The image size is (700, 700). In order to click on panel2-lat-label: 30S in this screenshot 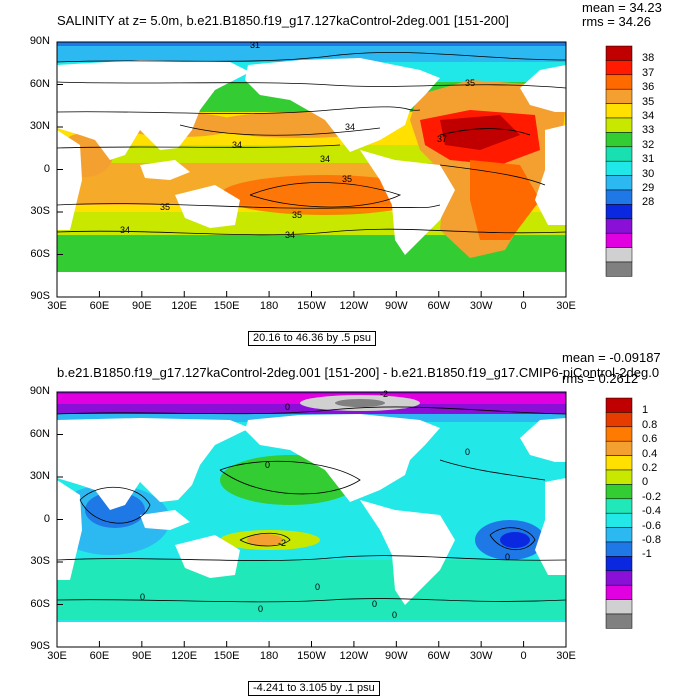, I will do `click(40, 561)`.